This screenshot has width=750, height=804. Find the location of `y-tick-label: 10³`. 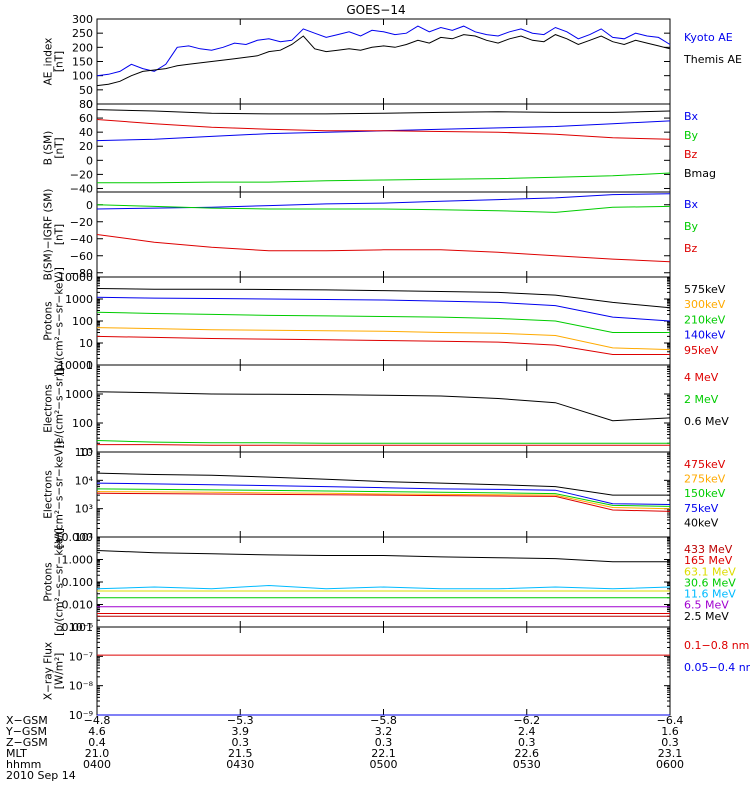

y-tick-label: 10³ is located at coordinates (84, 509).